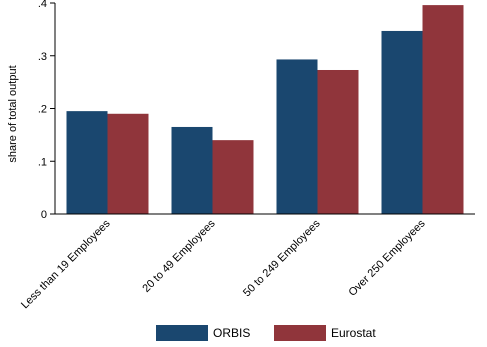  I want to click on y-axis-title: share of total output, so click(13, 113).